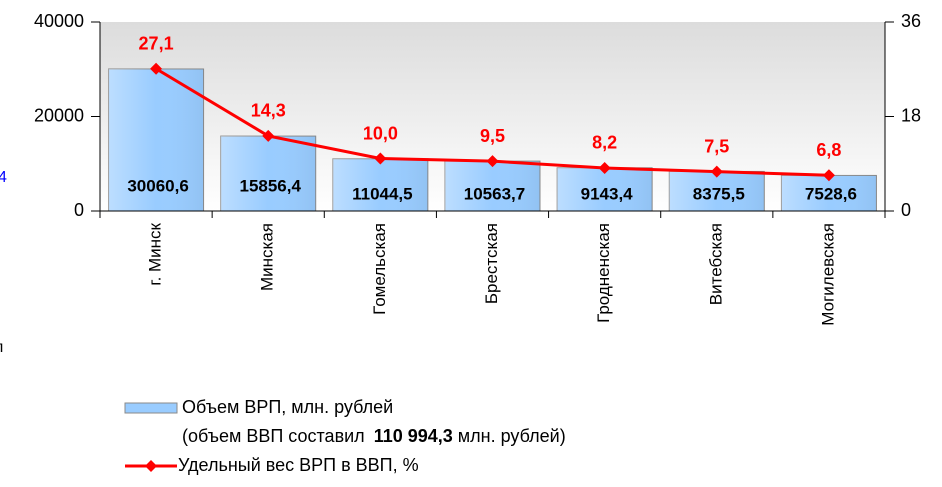 The image size is (942, 487). I want to click on line-value-label: 6,8, so click(828, 150).